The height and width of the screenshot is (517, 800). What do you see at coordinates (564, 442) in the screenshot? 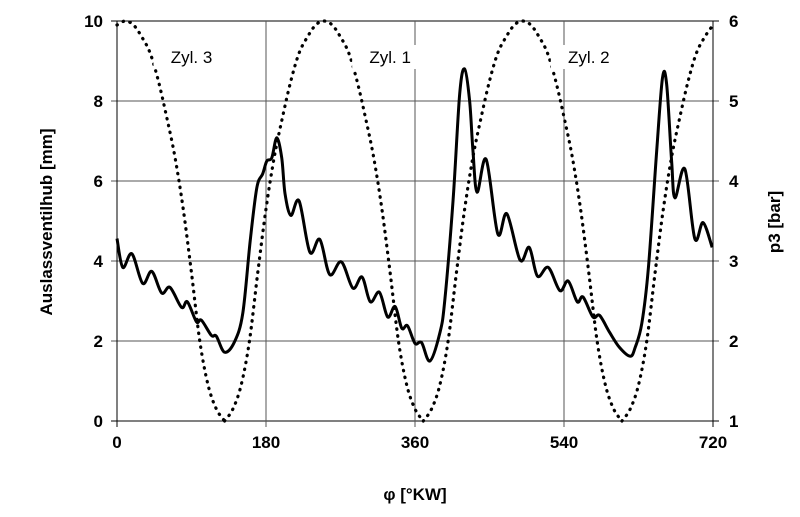
I see `x-tick-label: 540` at bounding box center [564, 442].